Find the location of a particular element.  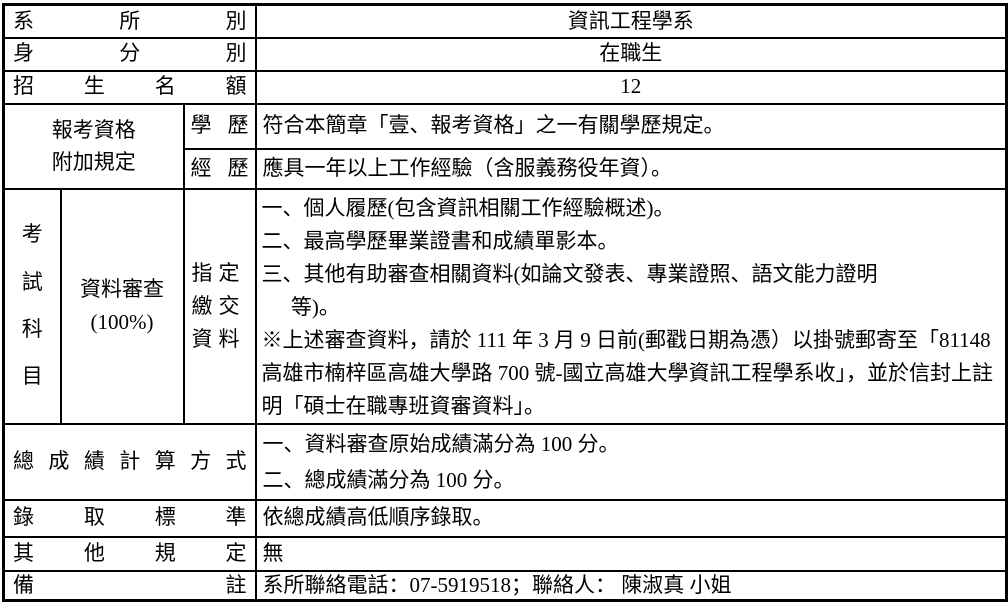

qualification-label: 報考資格 附加規定 is located at coordinates (94, 146).